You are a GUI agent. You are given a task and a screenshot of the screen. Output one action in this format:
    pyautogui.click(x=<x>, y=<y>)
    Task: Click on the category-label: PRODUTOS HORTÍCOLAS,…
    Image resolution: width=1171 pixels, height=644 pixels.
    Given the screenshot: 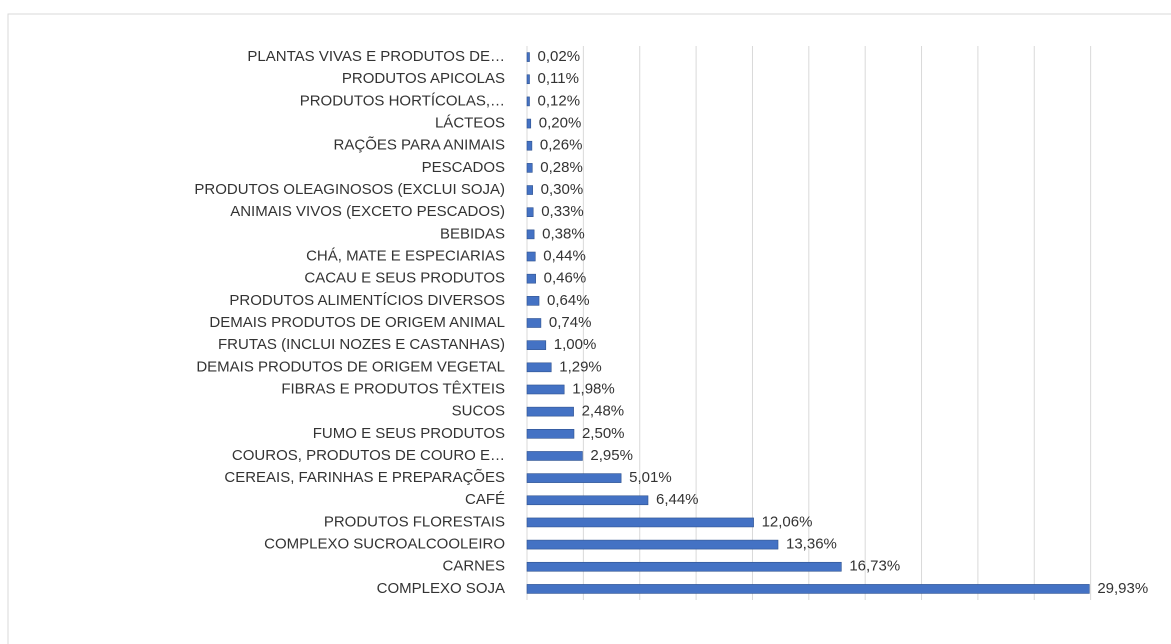 What is the action you would take?
    pyautogui.click(x=402, y=100)
    